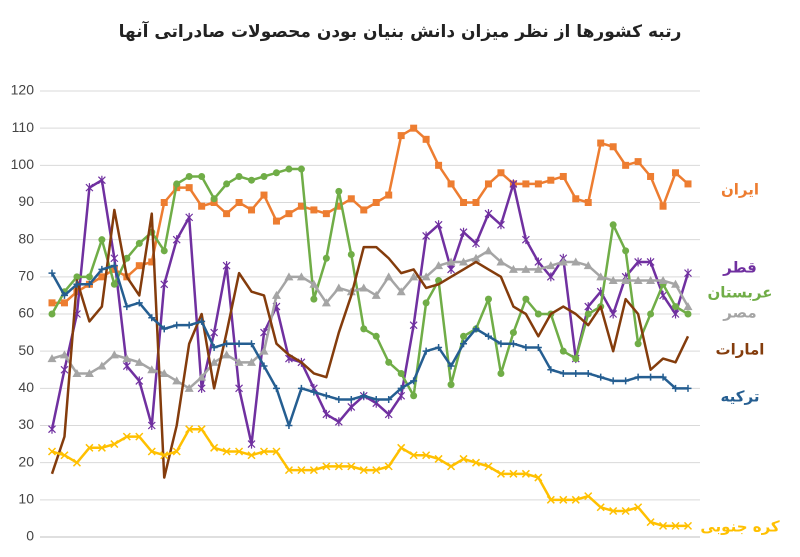  What do you see at coordinates (740, 190) in the screenshot?
I see `legend-label: ایران` at bounding box center [740, 190].